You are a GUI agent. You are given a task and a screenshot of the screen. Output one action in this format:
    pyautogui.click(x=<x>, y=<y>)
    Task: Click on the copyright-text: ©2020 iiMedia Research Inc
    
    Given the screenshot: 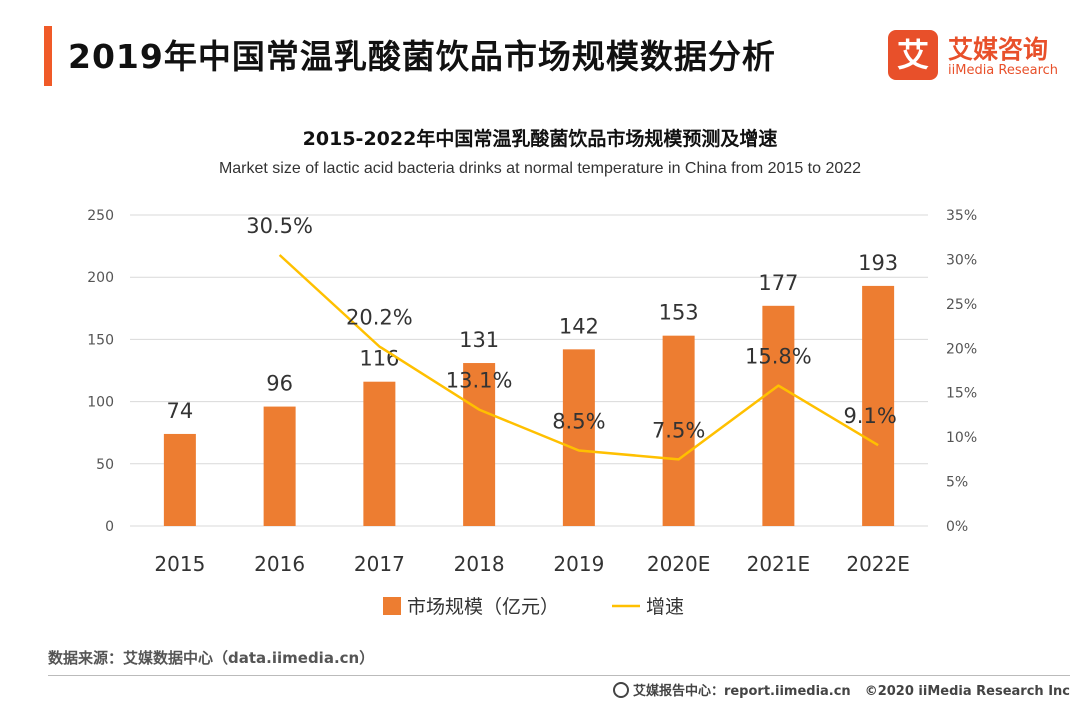 What is the action you would take?
    pyautogui.click(x=967, y=691)
    